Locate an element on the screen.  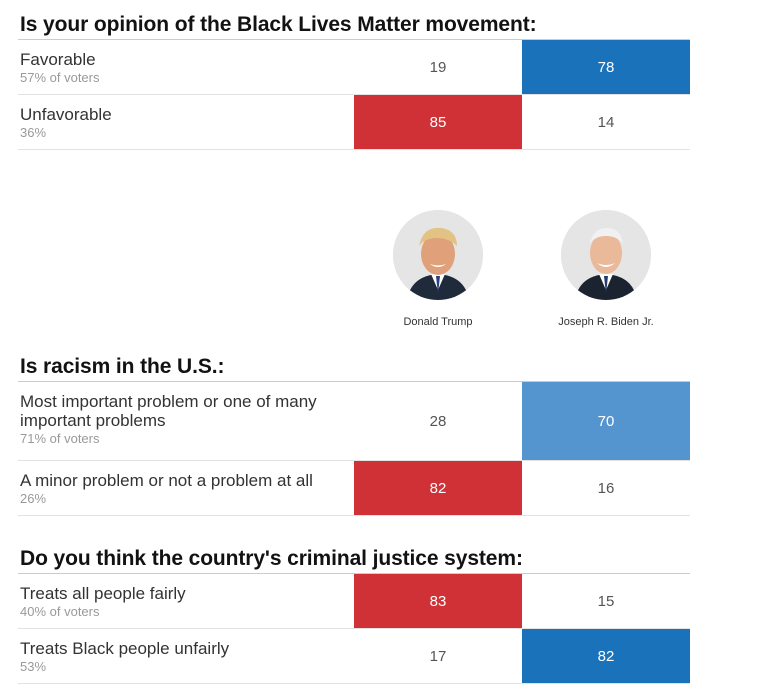
trump-value: 17 is located at coordinates (438, 656).